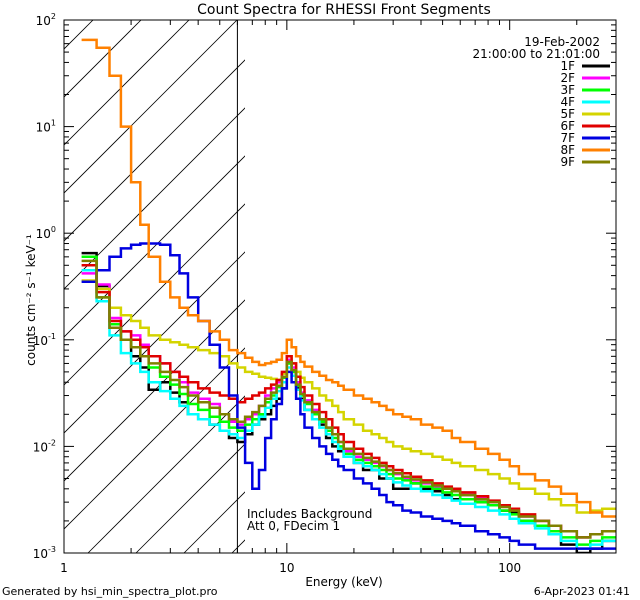  I want to click on y-tick-label: 10⁻², so click(44, 446).